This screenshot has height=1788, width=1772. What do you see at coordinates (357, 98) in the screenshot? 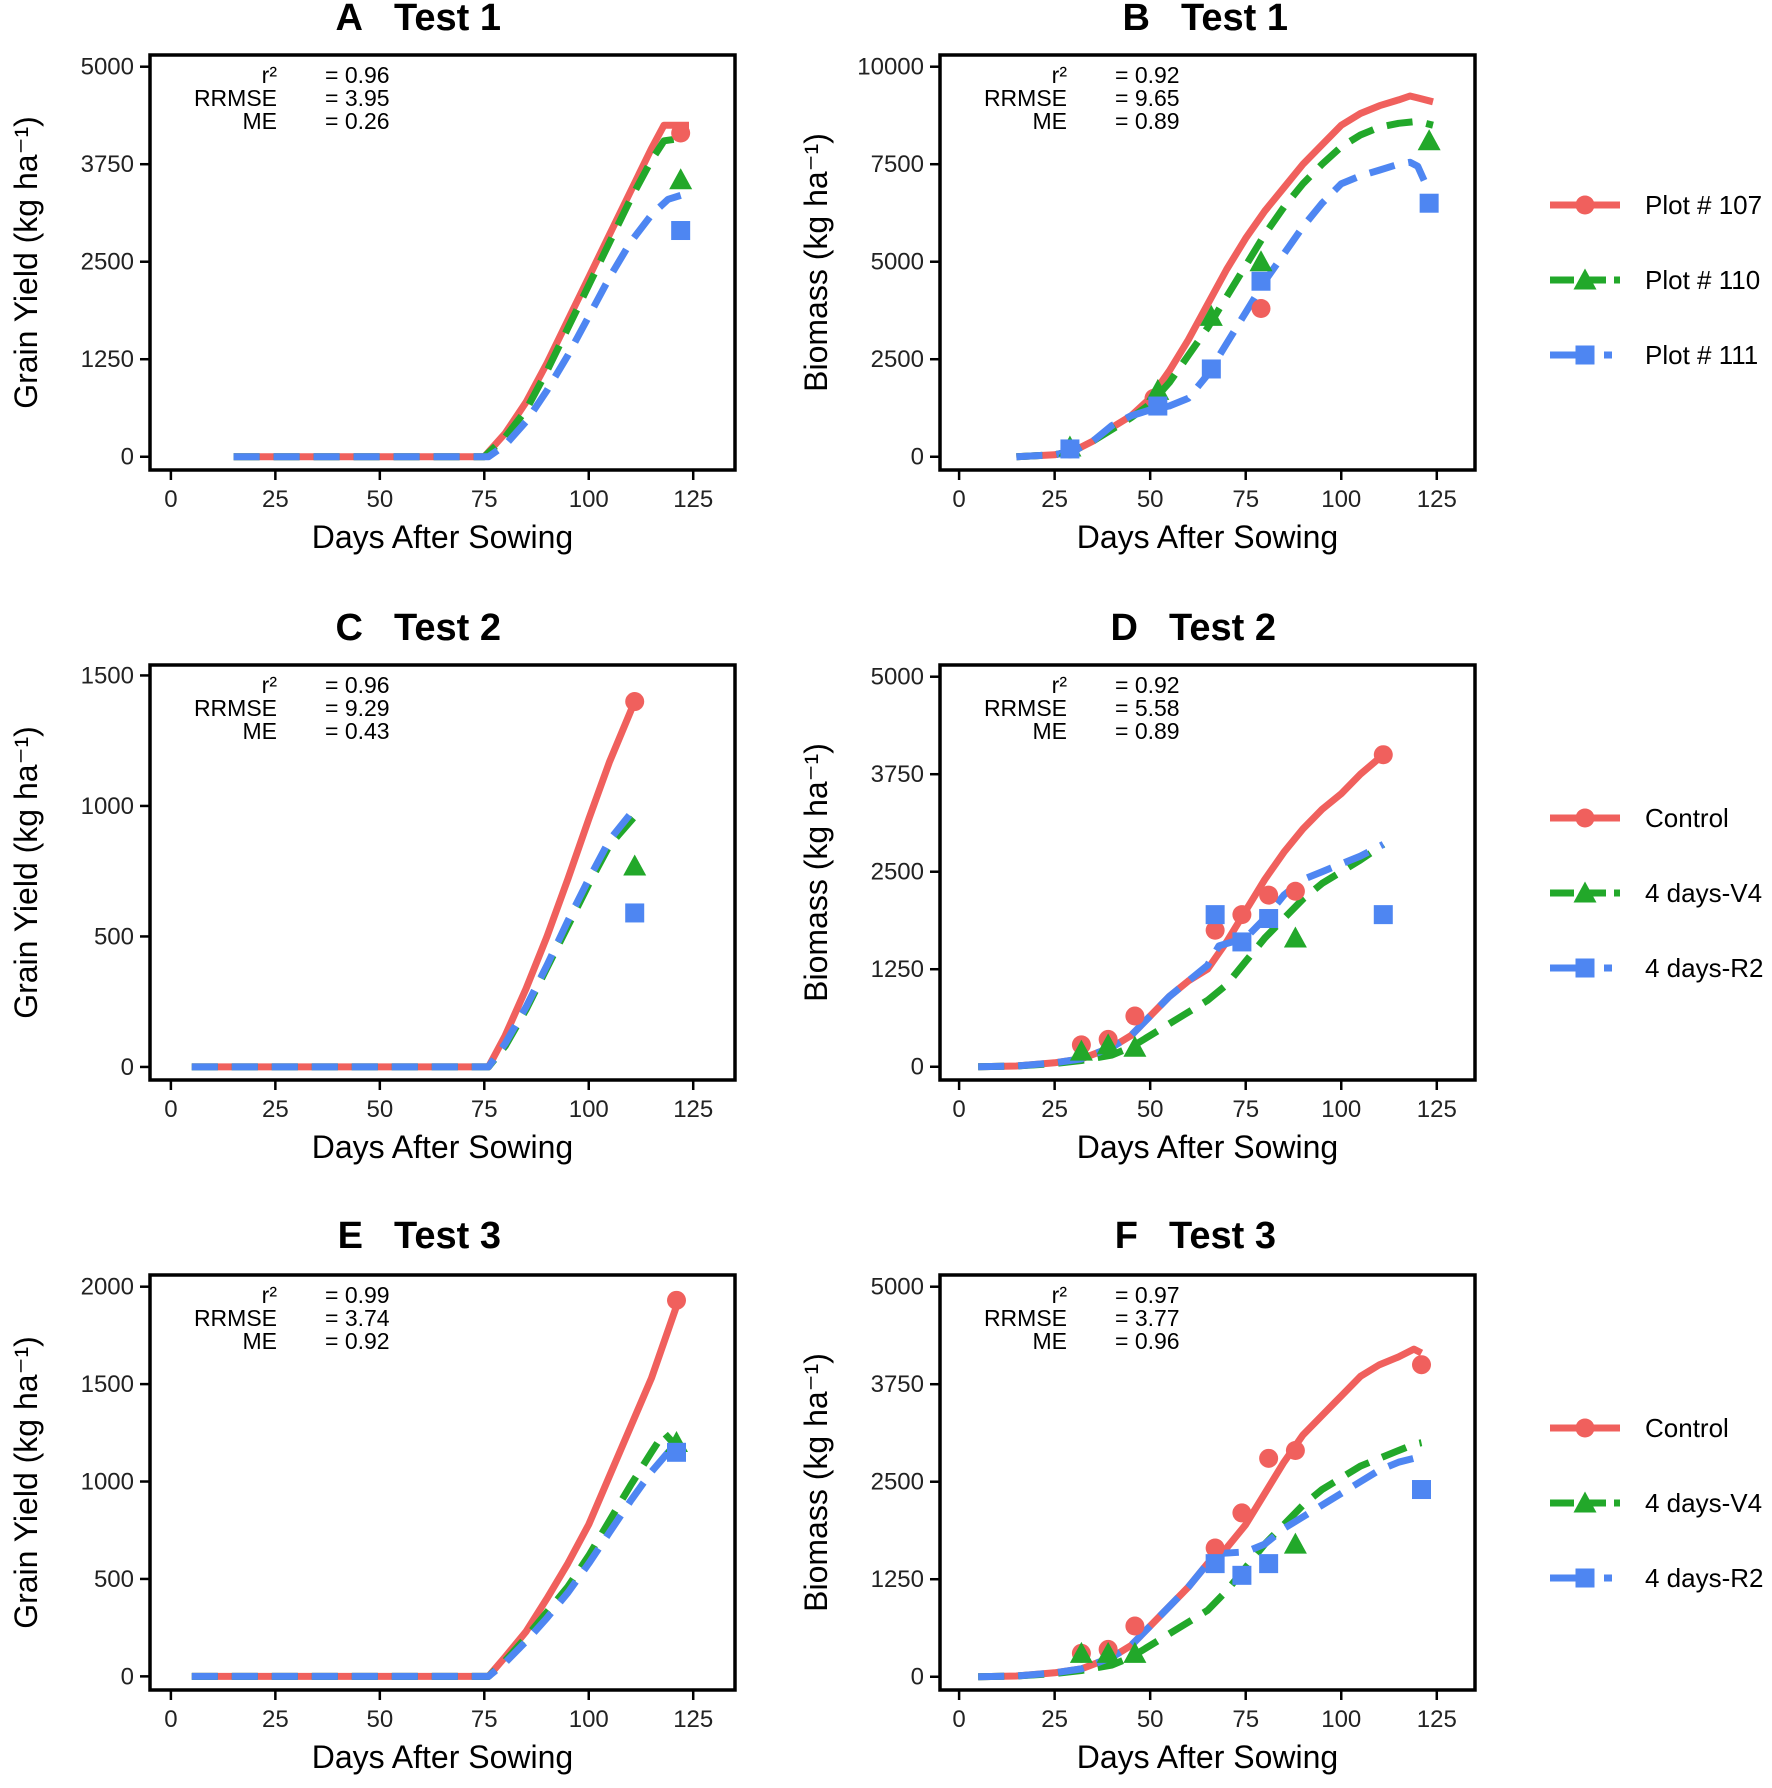
I see `stat-value: = 3.95` at bounding box center [357, 98].